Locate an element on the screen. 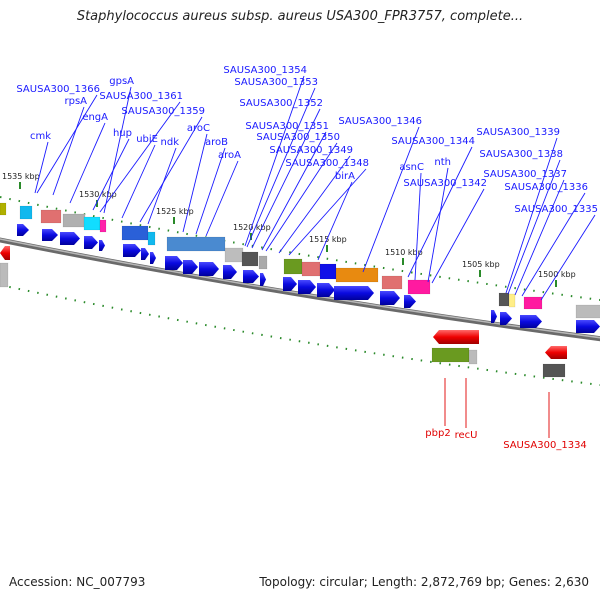 Image resolution: width=600 pixels, height=600 pixels. forward-gene-label: SAUSA300_1352 is located at coordinates (281, 103).